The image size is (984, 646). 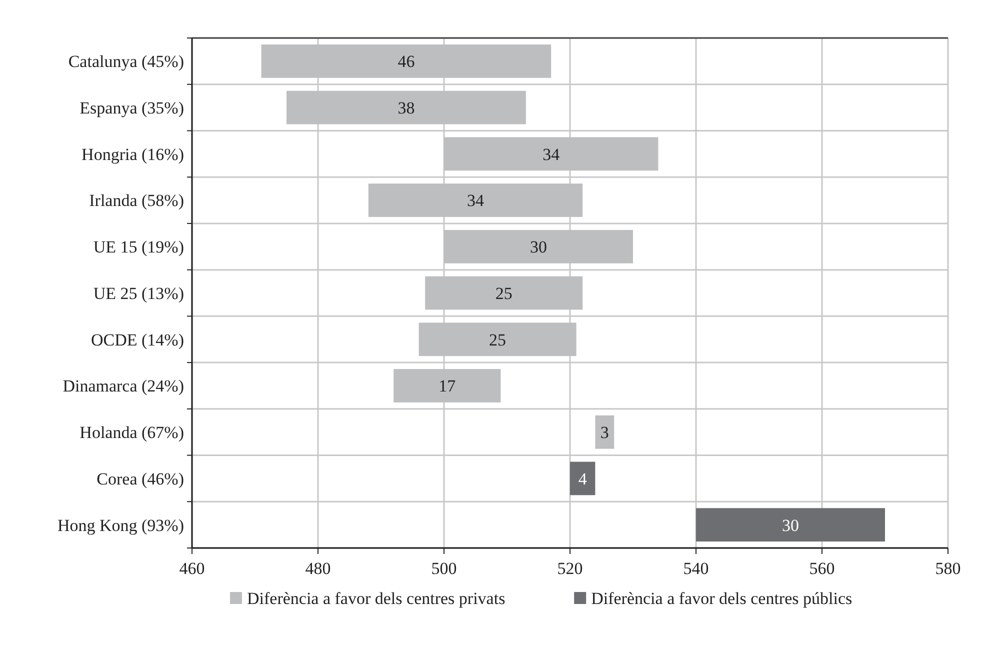 I want to click on y-tick-label: UE 25 (13%), so click(x=138, y=293).